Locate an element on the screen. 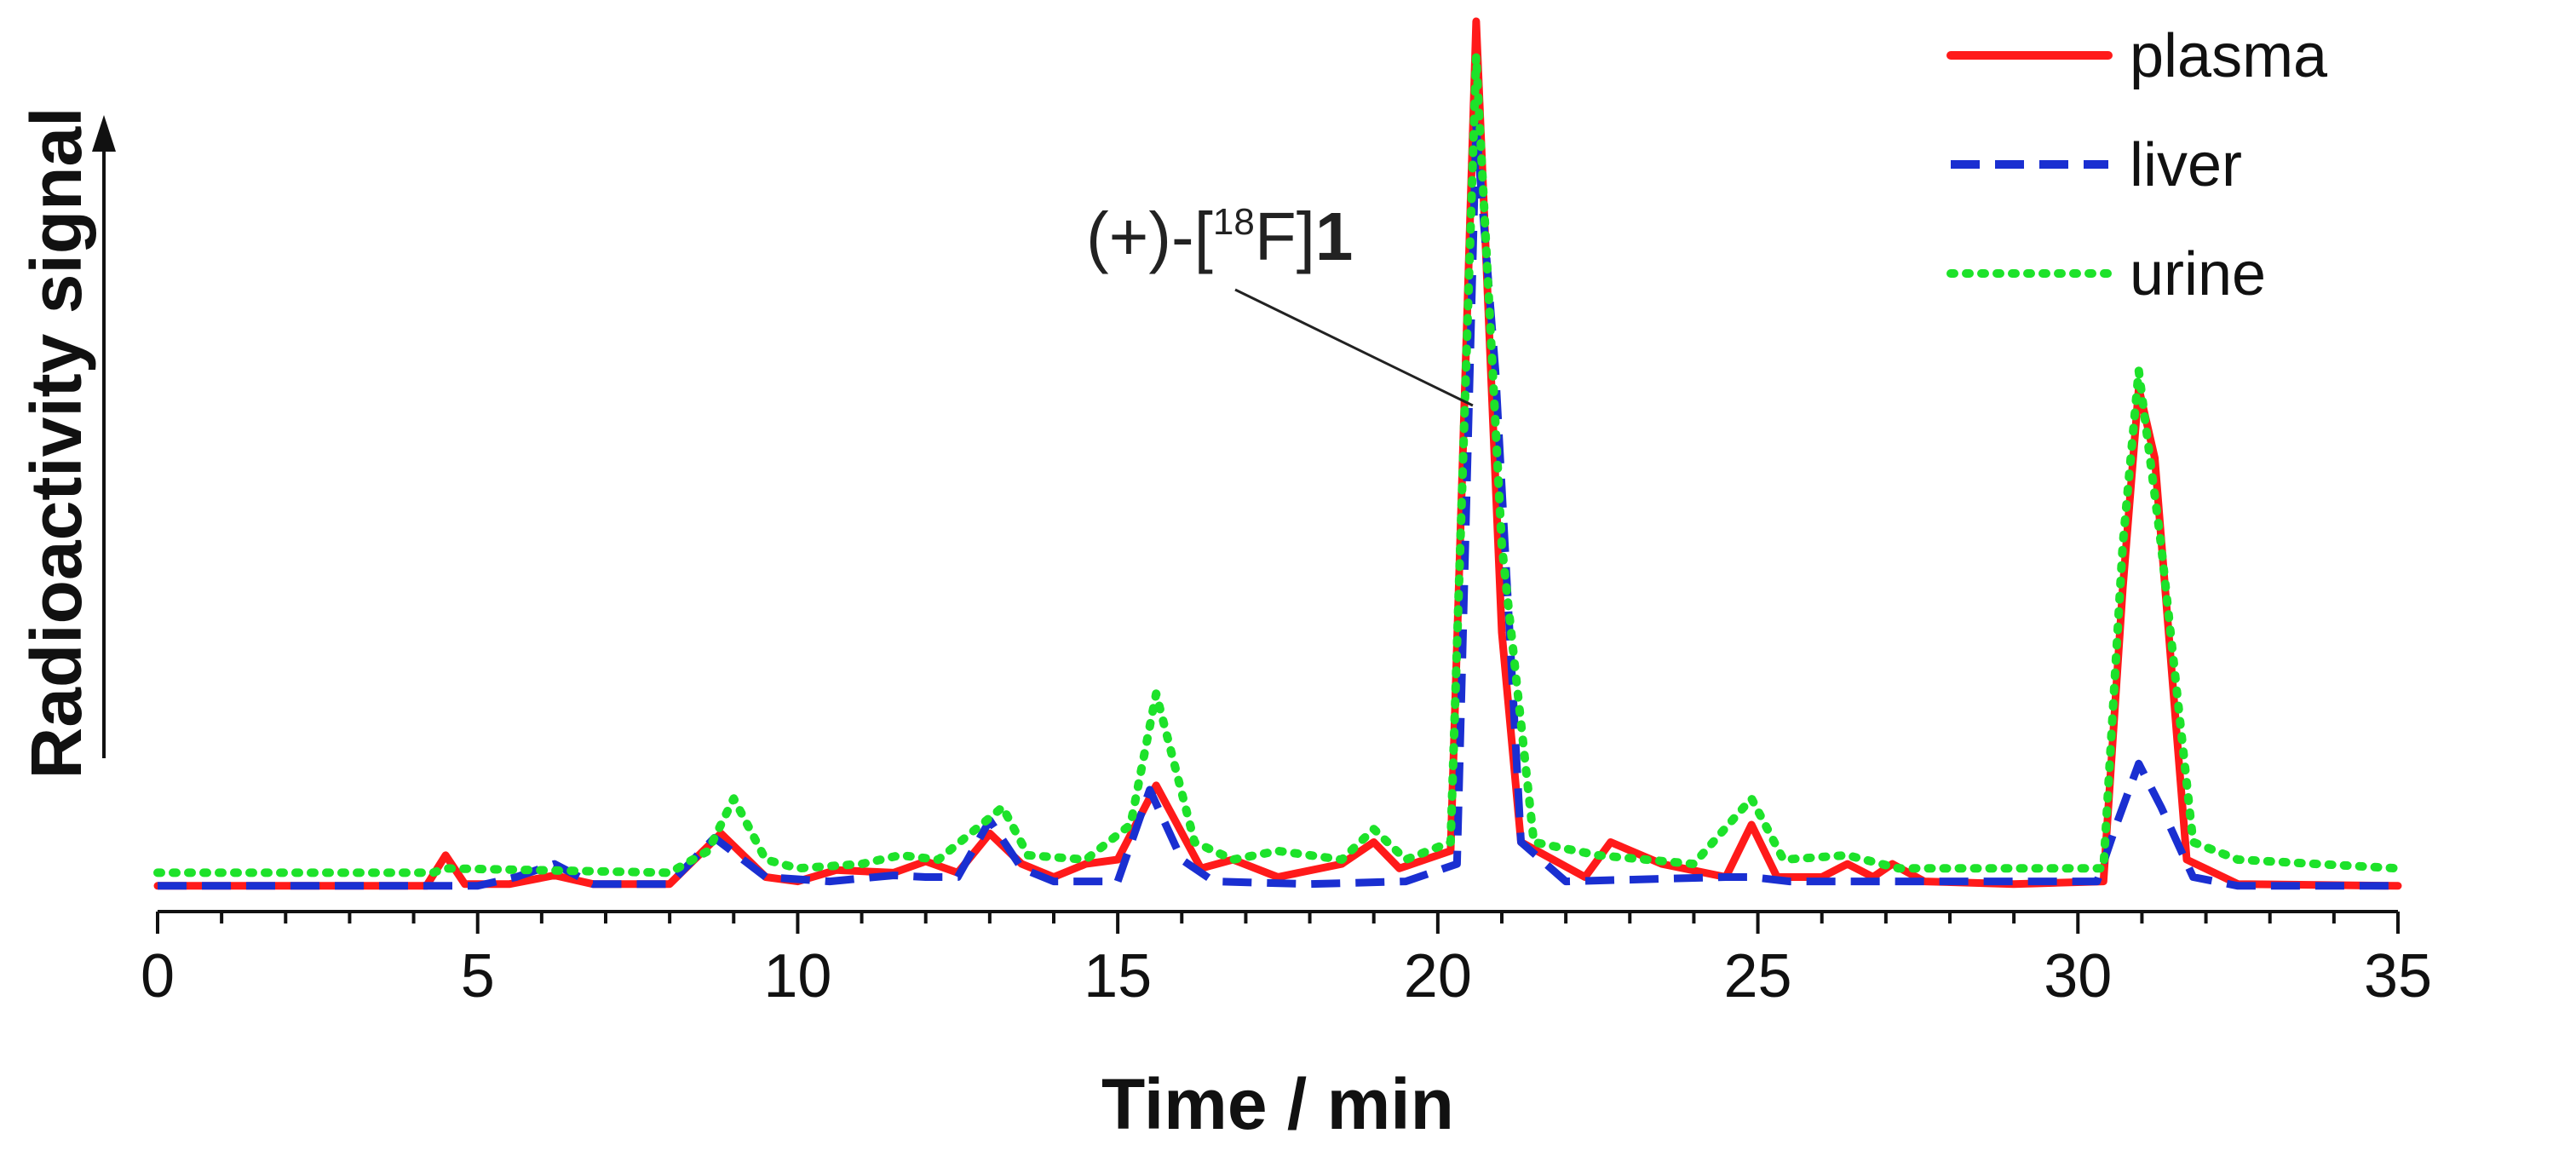  x-axis-title: Time / min is located at coordinates (1278, 1104).